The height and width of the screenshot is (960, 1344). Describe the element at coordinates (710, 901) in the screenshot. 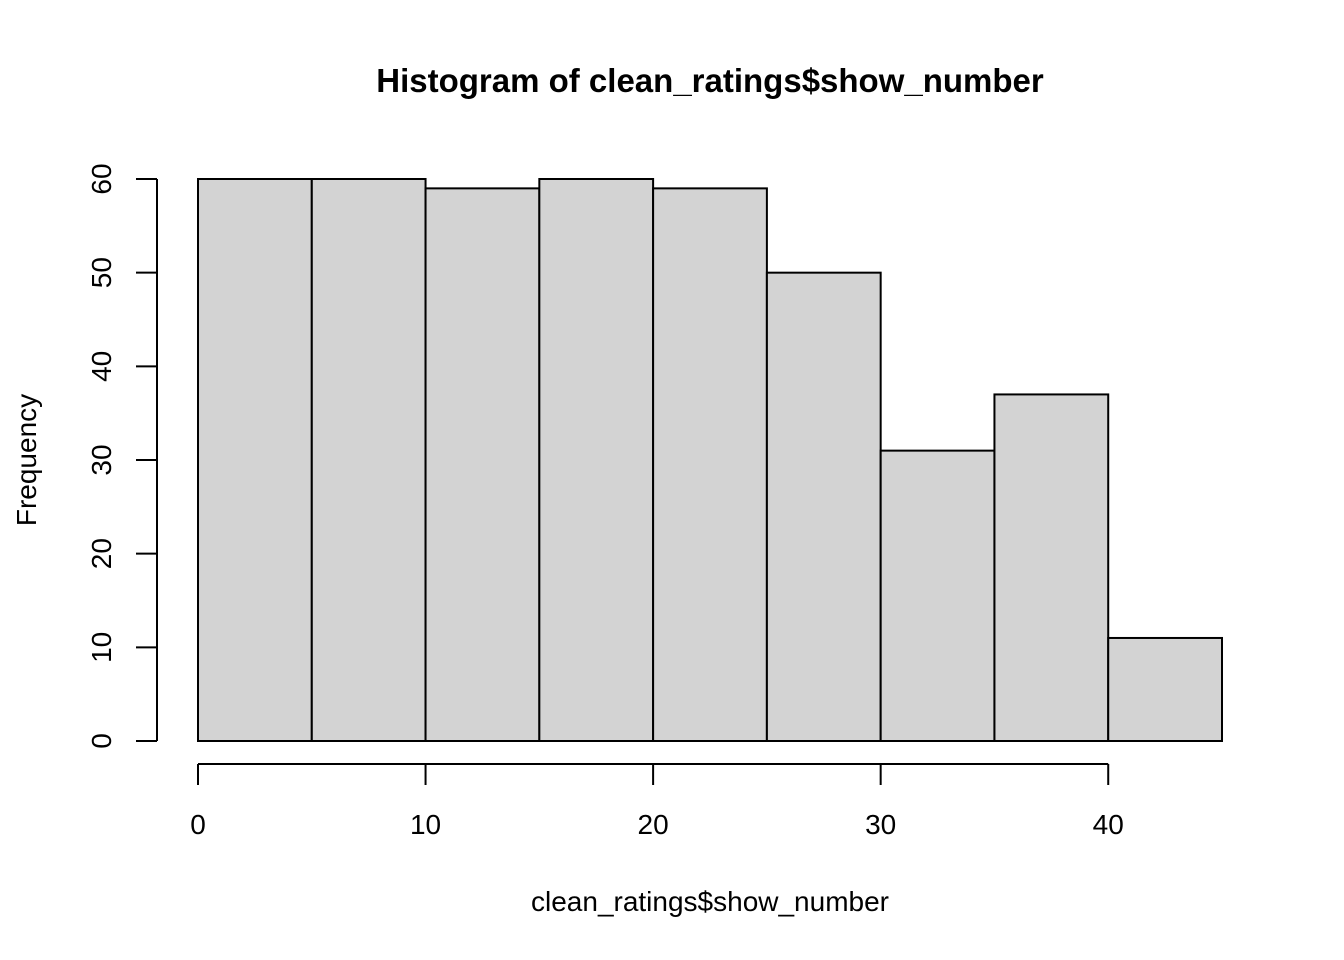

I see `x-axis-label: clean_ratings$show_number` at that location.